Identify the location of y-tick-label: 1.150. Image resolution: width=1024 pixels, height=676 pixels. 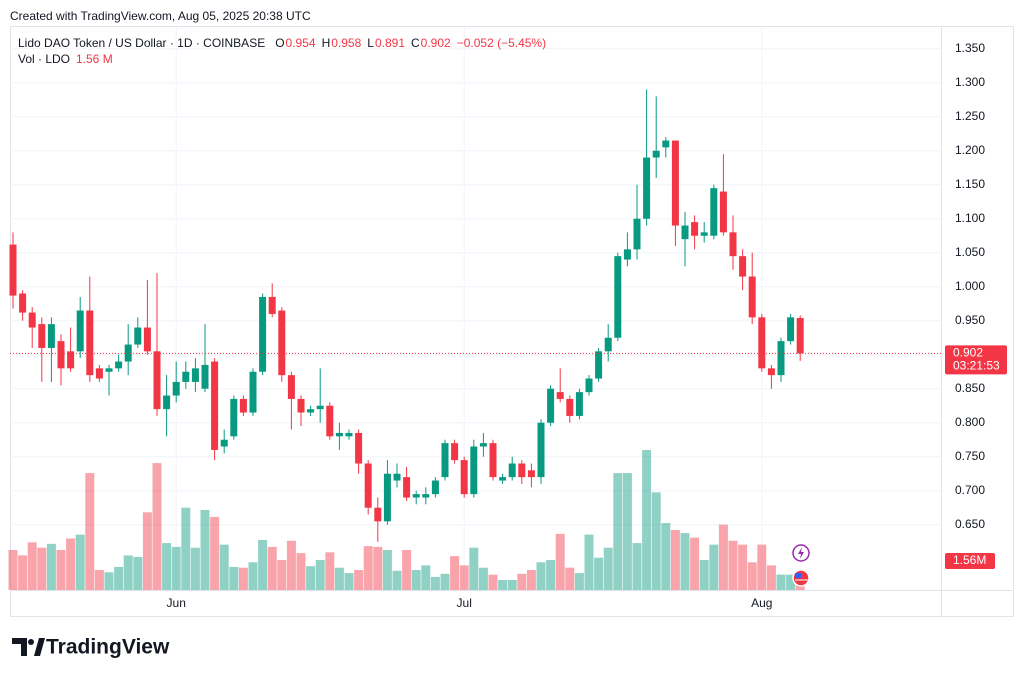
(970, 184).